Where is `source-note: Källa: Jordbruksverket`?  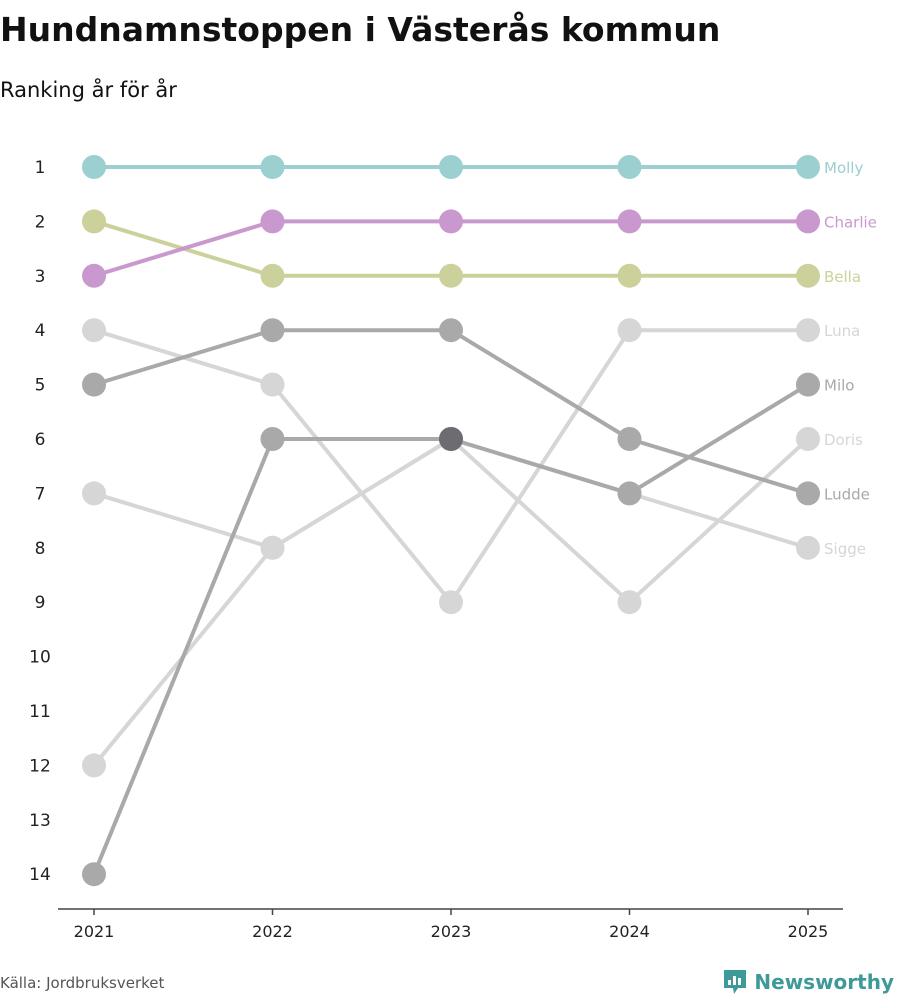 source-note: Källa: Jordbruksverket is located at coordinates (82, 983).